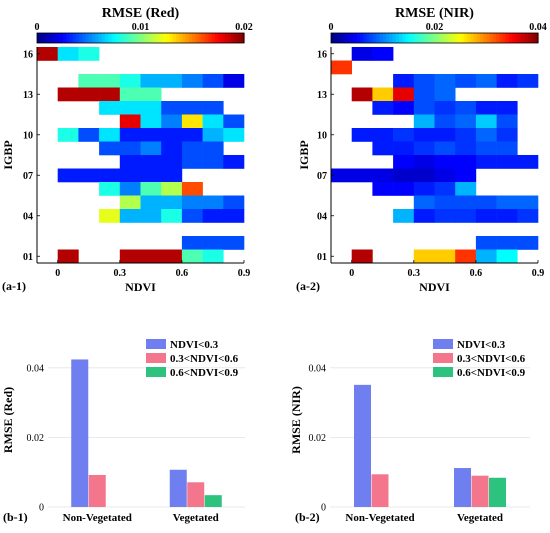 The height and width of the screenshot is (533, 550). What do you see at coordinates (194, 345) in the screenshot?
I see `legend-label: NDVI<0.3` at bounding box center [194, 345].